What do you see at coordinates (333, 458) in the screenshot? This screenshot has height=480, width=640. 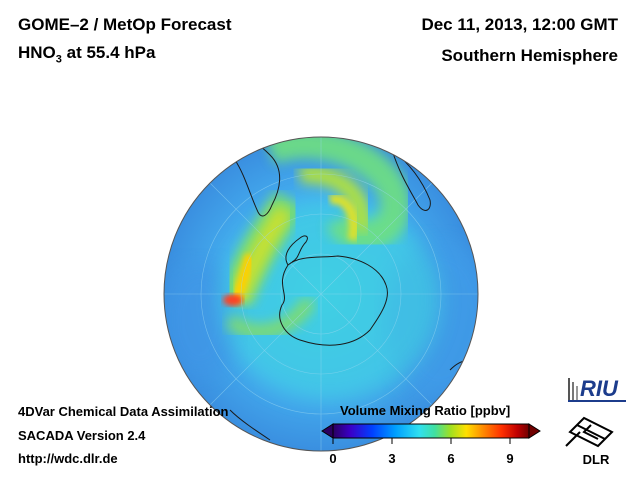 I see `colorbar-tick: 0` at bounding box center [333, 458].